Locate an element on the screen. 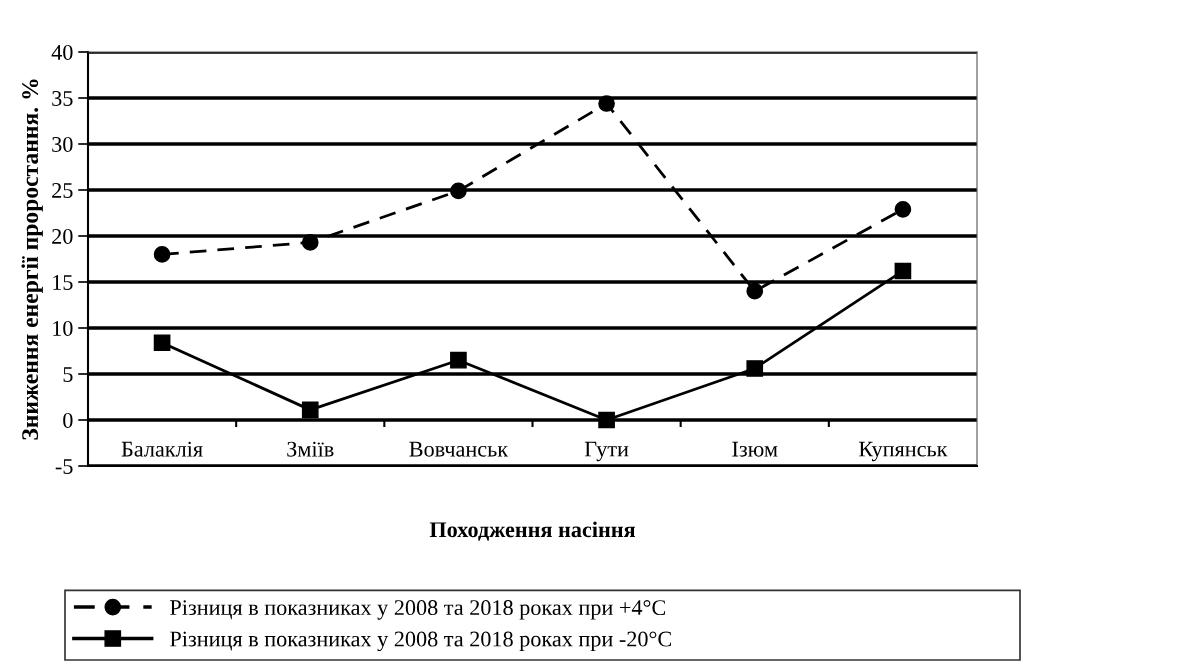 Image resolution: width=1177 pixels, height=670 pixels. y-tick-label: 30 is located at coordinates (62, 144).